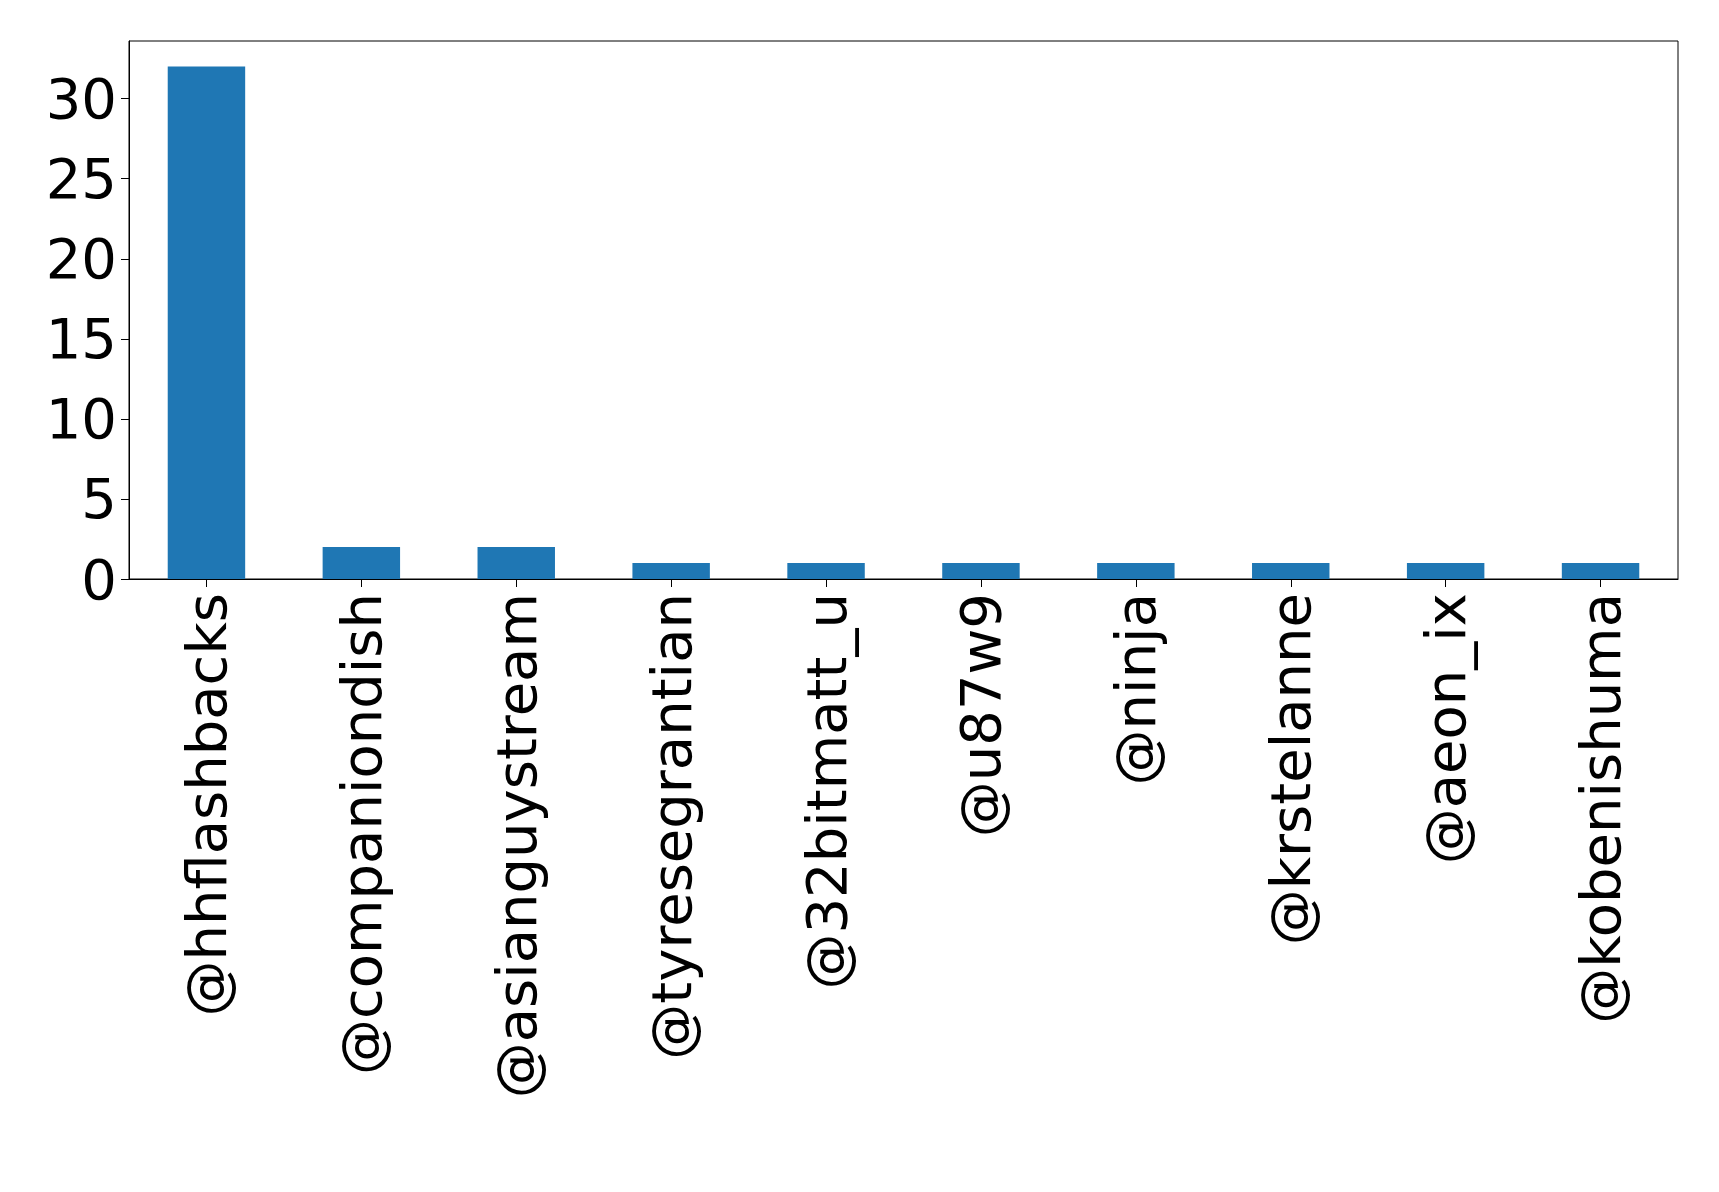 The image size is (1719, 1192). I want to click on y-tick-label: 20, so click(81, 259).